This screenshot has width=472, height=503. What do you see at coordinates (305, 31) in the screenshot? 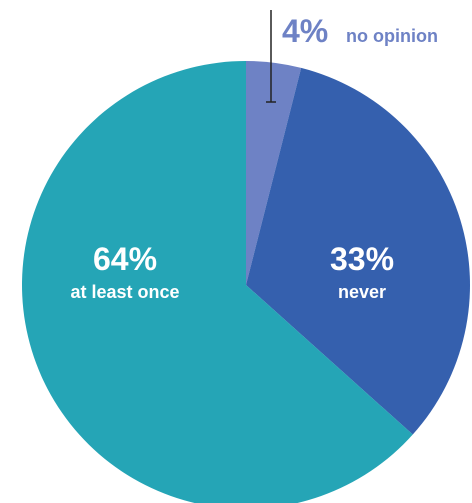
I see `slice-value-label-no-opinion: 4%` at bounding box center [305, 31].